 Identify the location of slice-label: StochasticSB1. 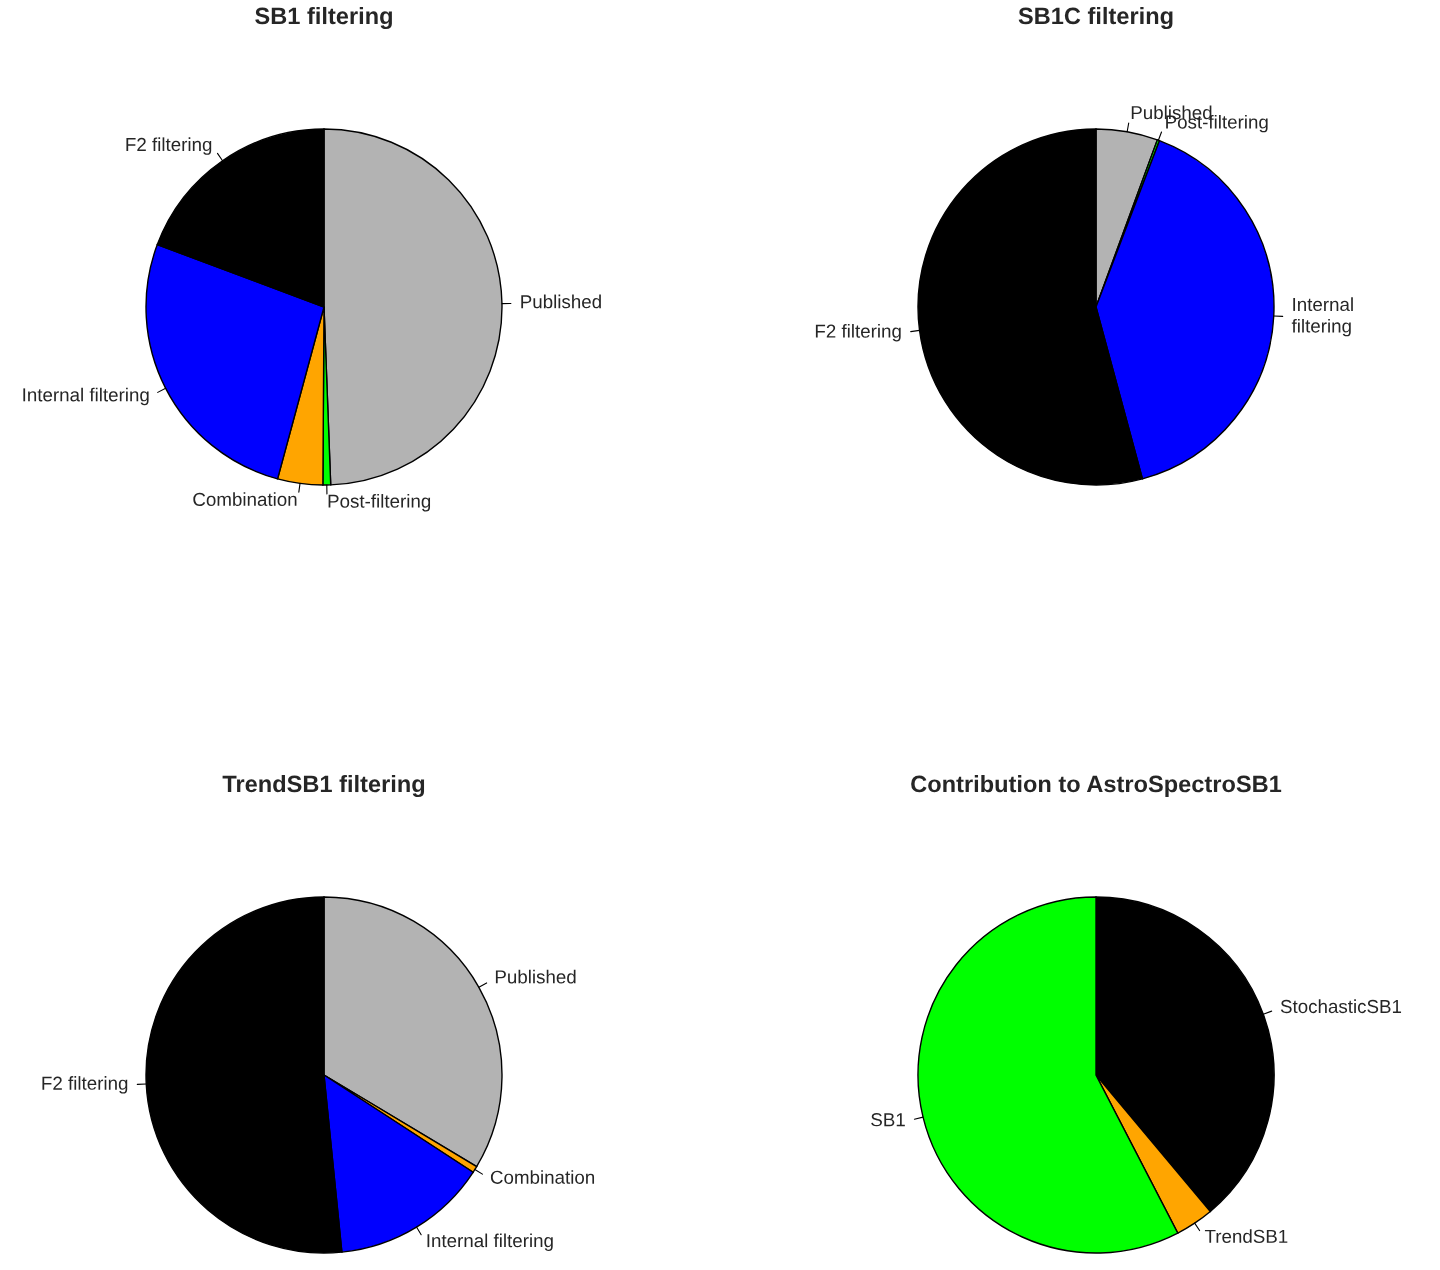
(1341, 1006).